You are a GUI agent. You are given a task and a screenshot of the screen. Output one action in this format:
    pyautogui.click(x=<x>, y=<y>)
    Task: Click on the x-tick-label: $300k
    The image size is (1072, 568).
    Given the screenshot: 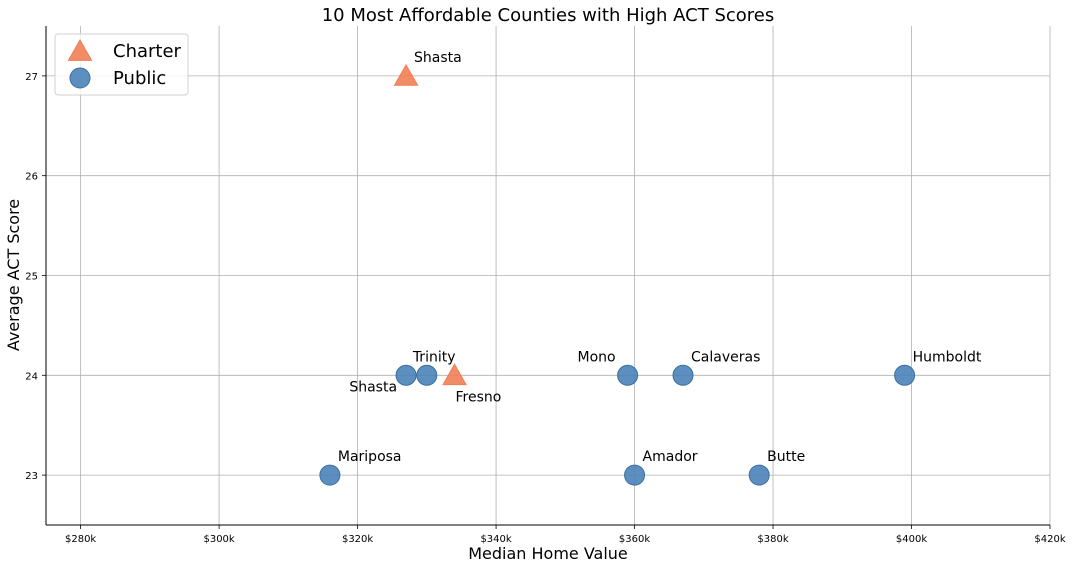 What is the action you would take?
    pyautogui.click(x=218, y=539)
    